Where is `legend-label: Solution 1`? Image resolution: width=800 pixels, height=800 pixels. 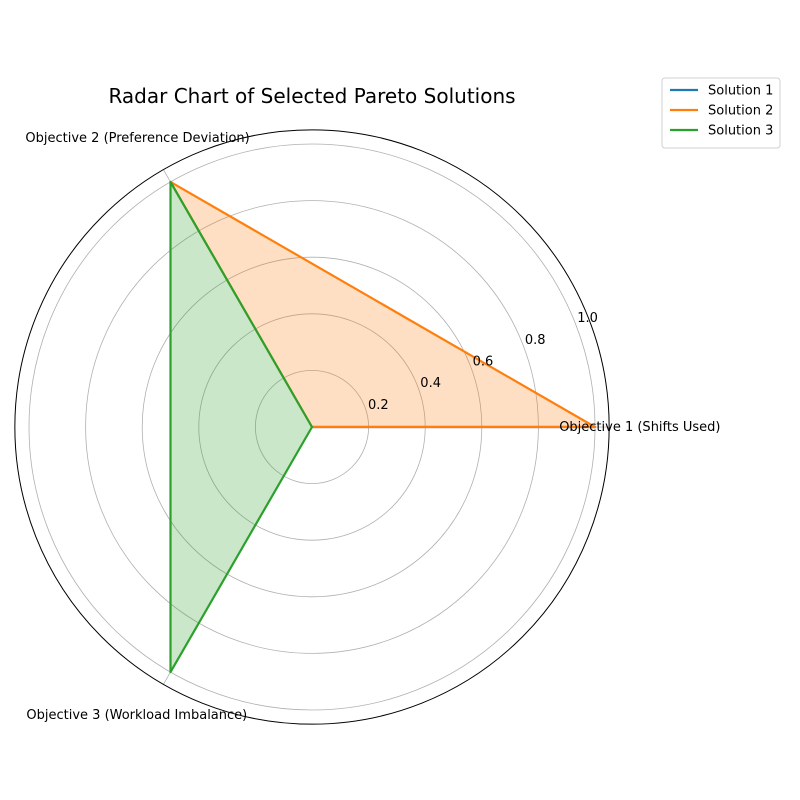
legend-label: Solution 1 is located at coordinates (740, 91).